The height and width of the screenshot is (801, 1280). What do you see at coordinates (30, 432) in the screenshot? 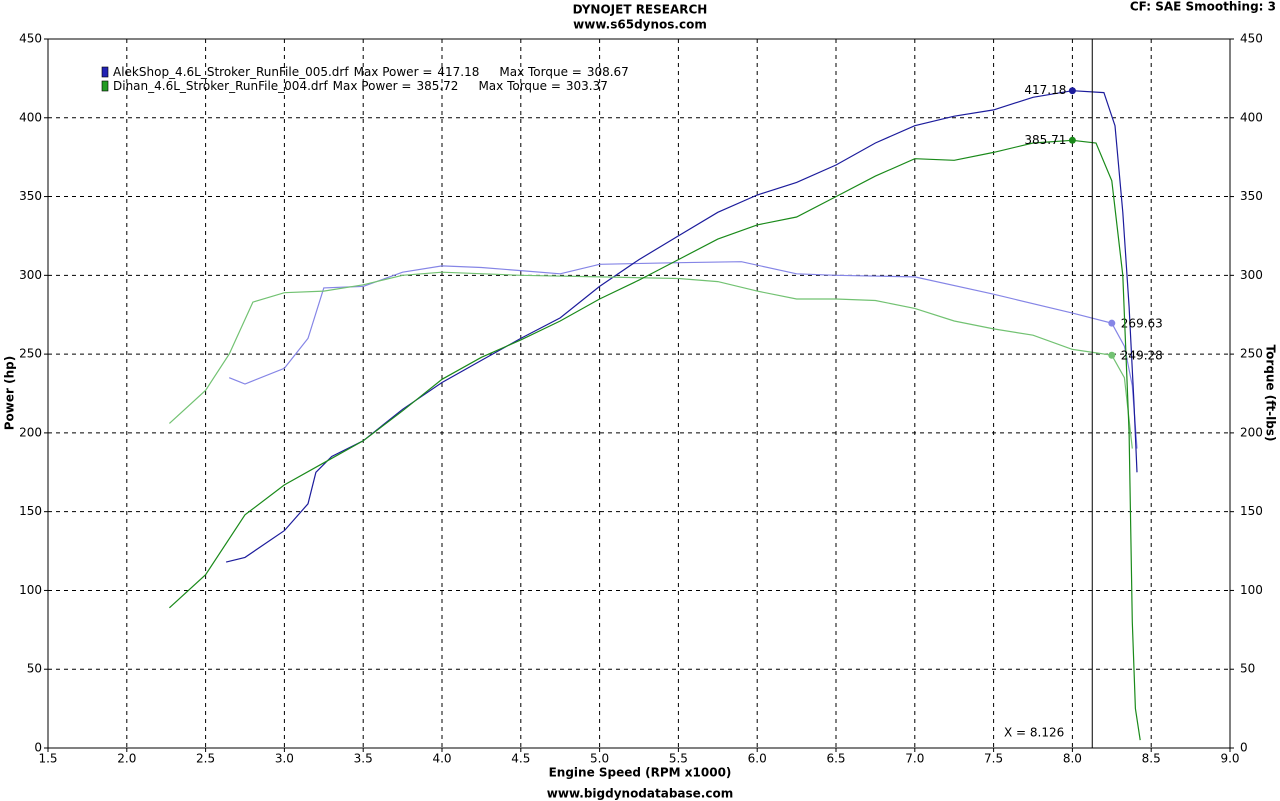
I see `y-tick-label: 200` at bounding box center [30, 432].